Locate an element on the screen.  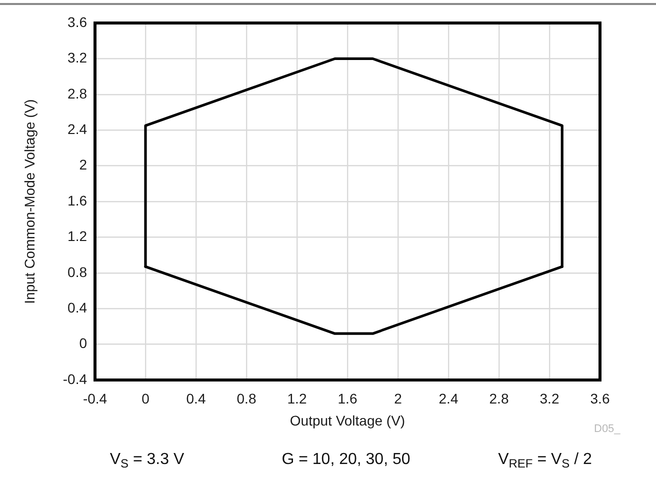
y-tick-label: 0.8 is located at coordinates (78, 272).